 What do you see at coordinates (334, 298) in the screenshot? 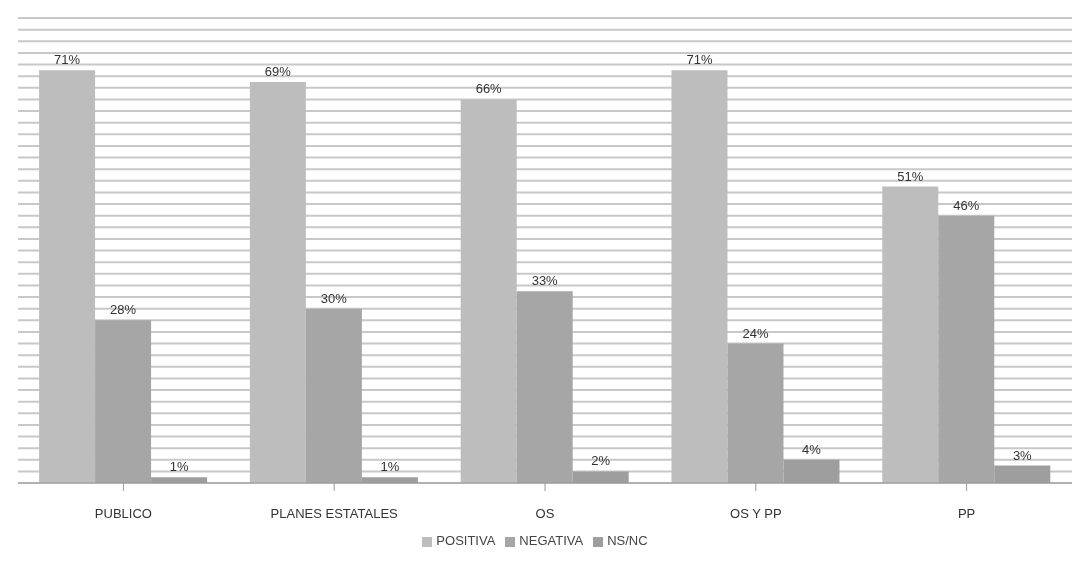
I see `data-label: 30%` at bounding box center [334, 298].